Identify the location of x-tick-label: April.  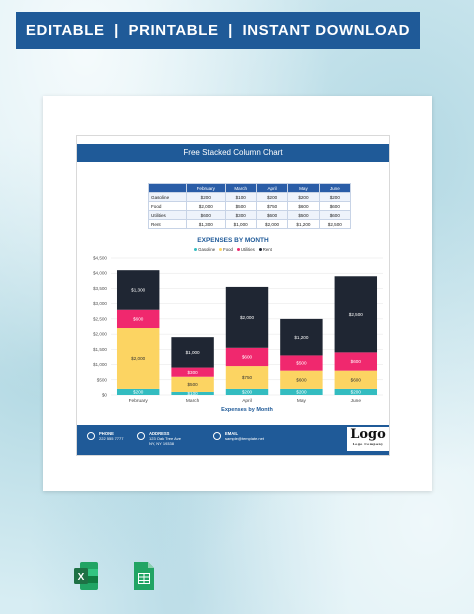
(247, 401).